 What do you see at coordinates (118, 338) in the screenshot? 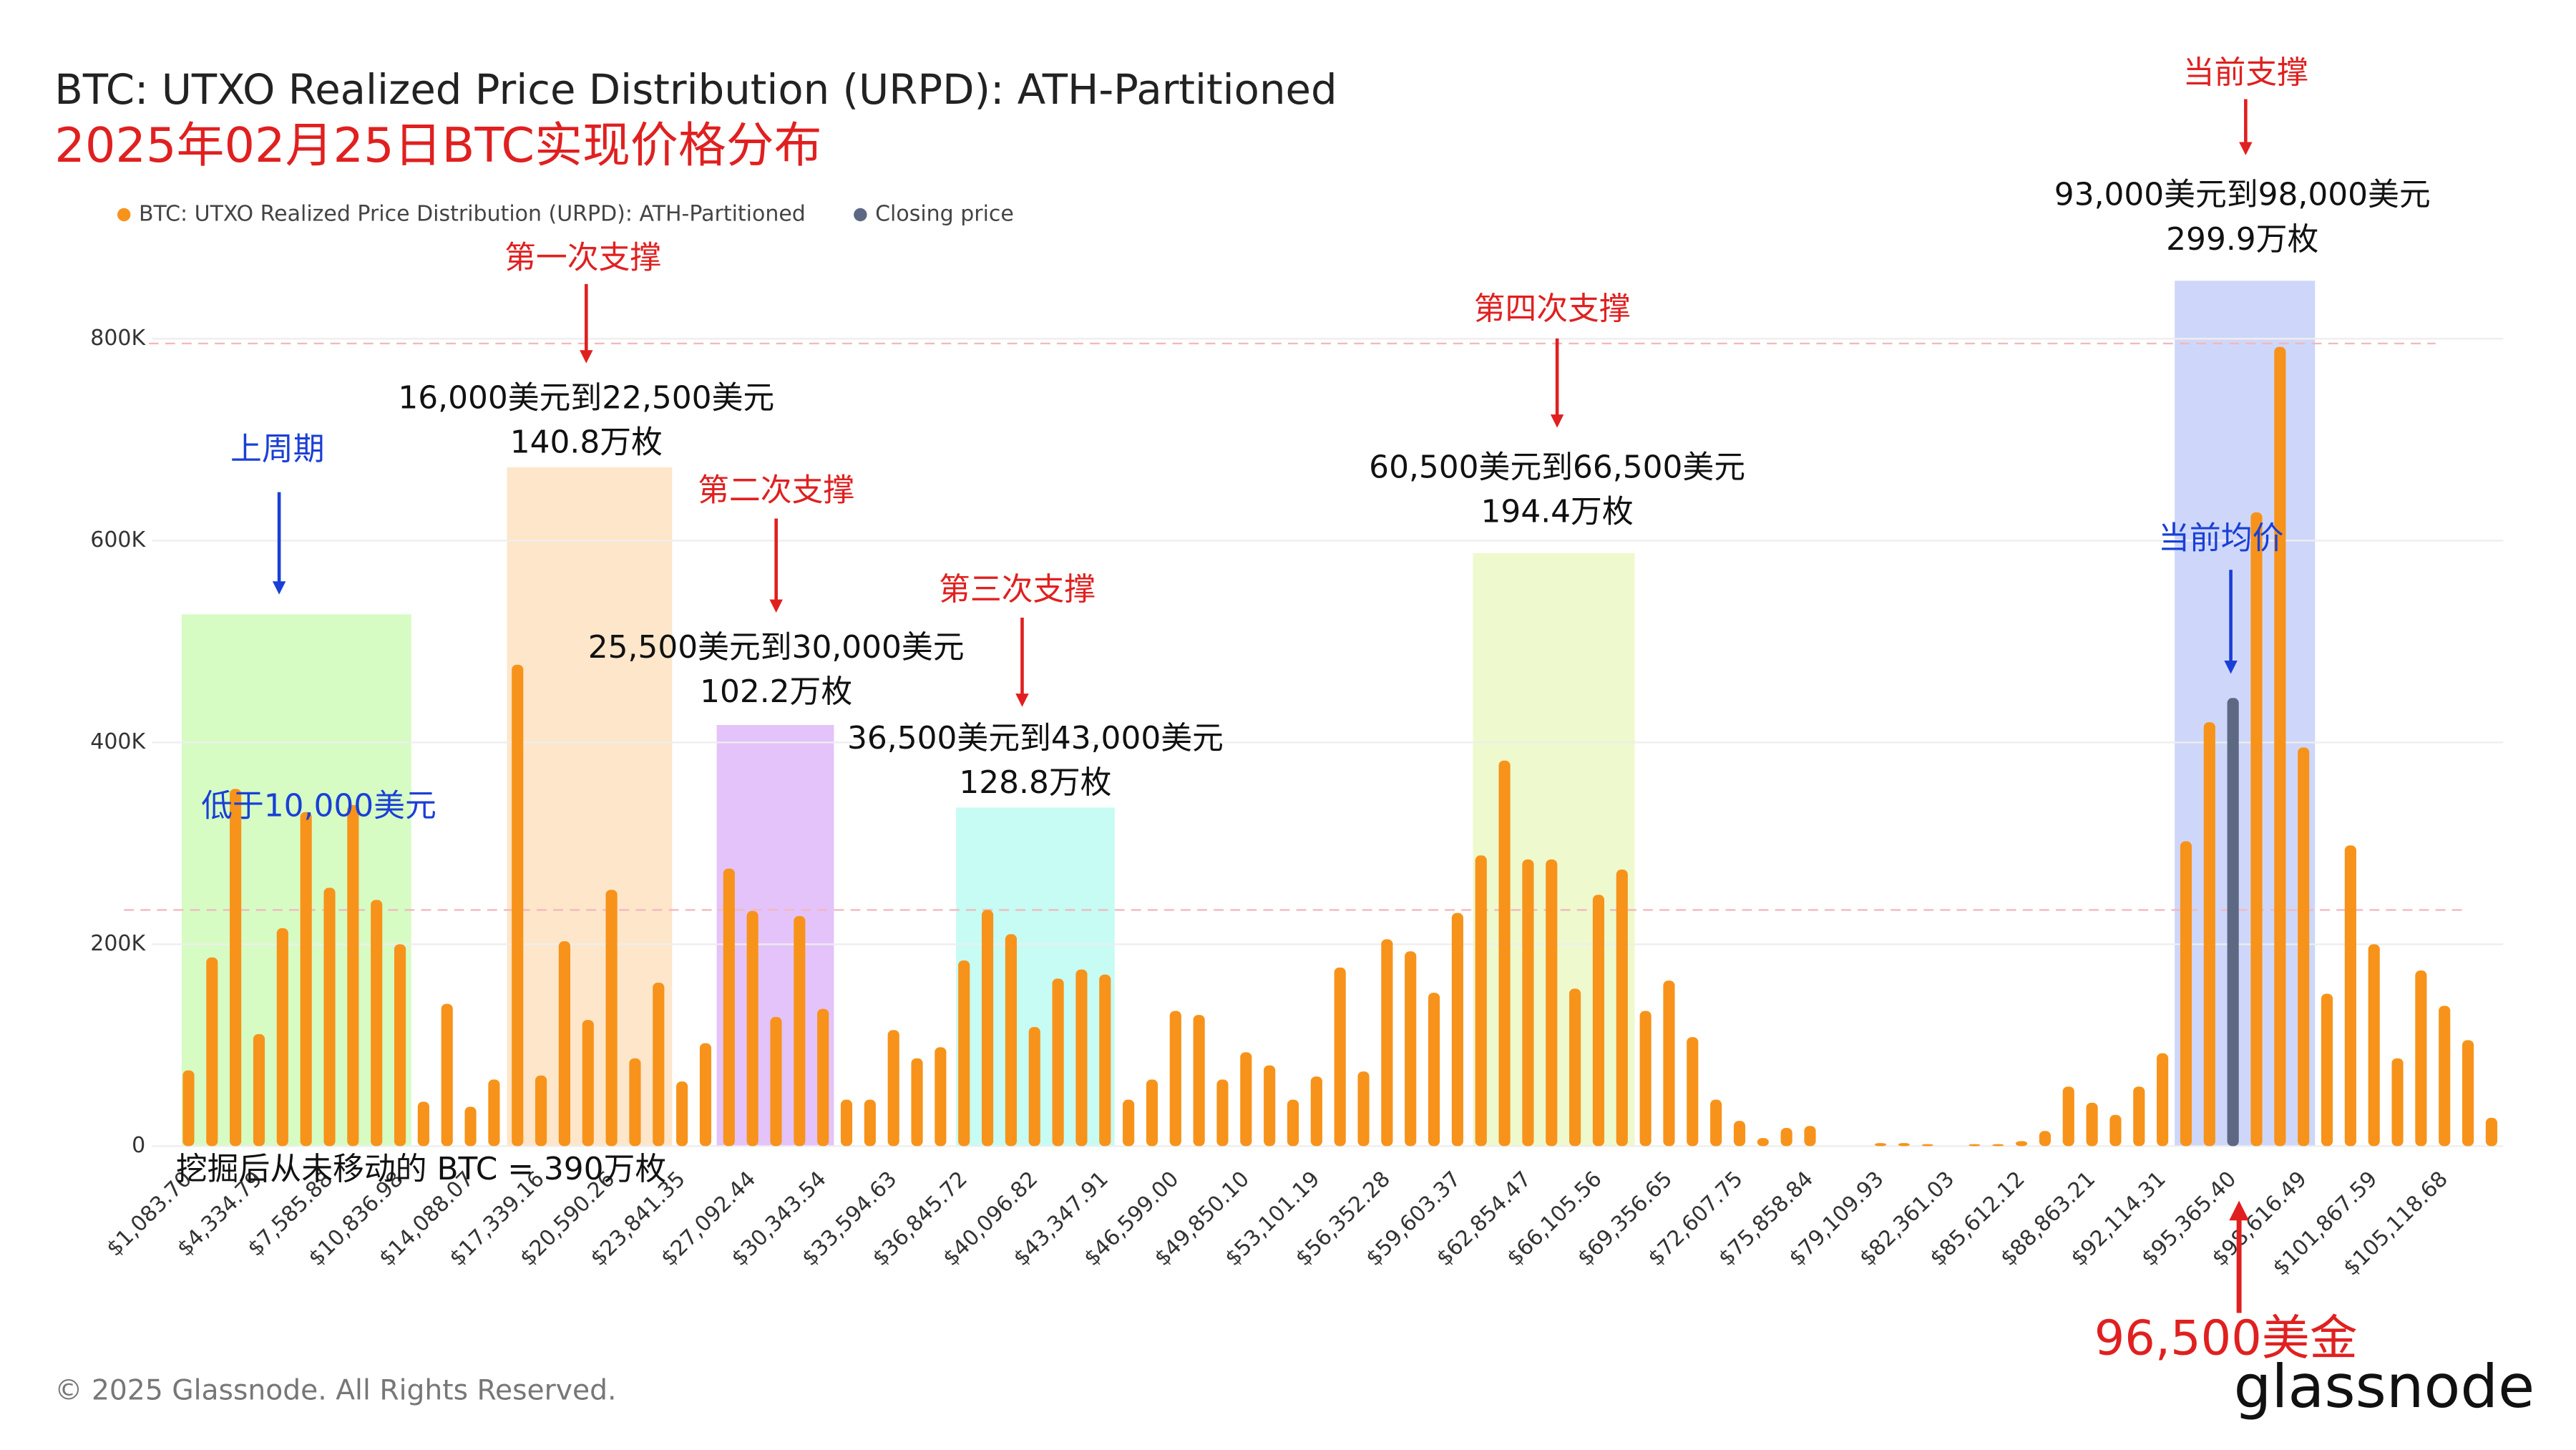
I see `y-tick-label: 800K` at bounding box center [118, 338].